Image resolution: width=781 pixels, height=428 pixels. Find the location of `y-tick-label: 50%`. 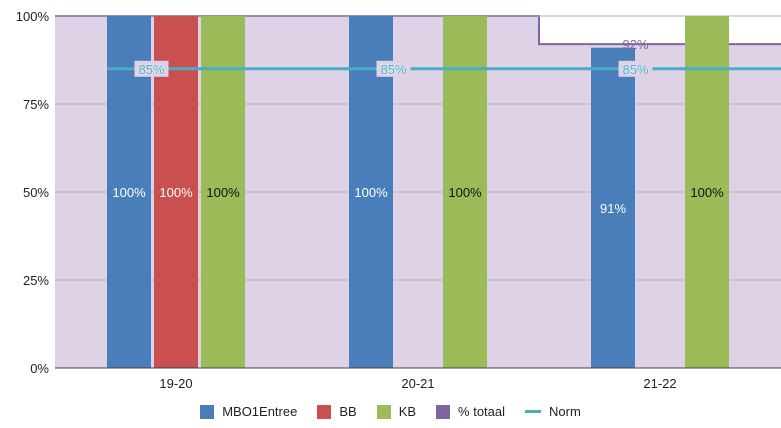

y-tick-label: 50% is located at coordinates (36, 192).